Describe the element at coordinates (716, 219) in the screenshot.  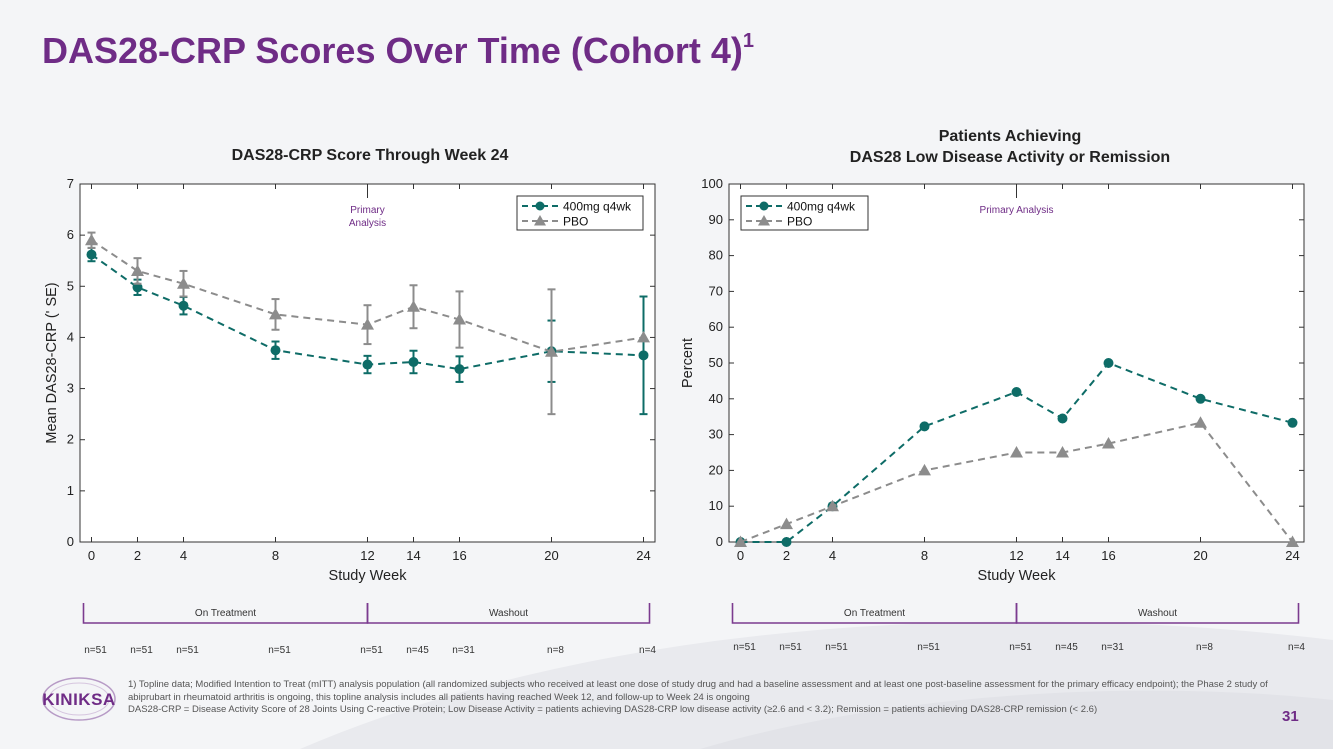
I see `y-tick-label: 90` at that location.